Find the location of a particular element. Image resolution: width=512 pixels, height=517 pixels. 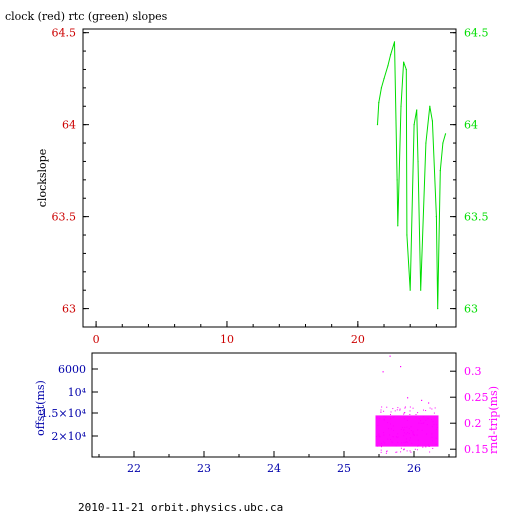

lower-y-right-tick-label: 0.2 is located at coordinates (473, 423).